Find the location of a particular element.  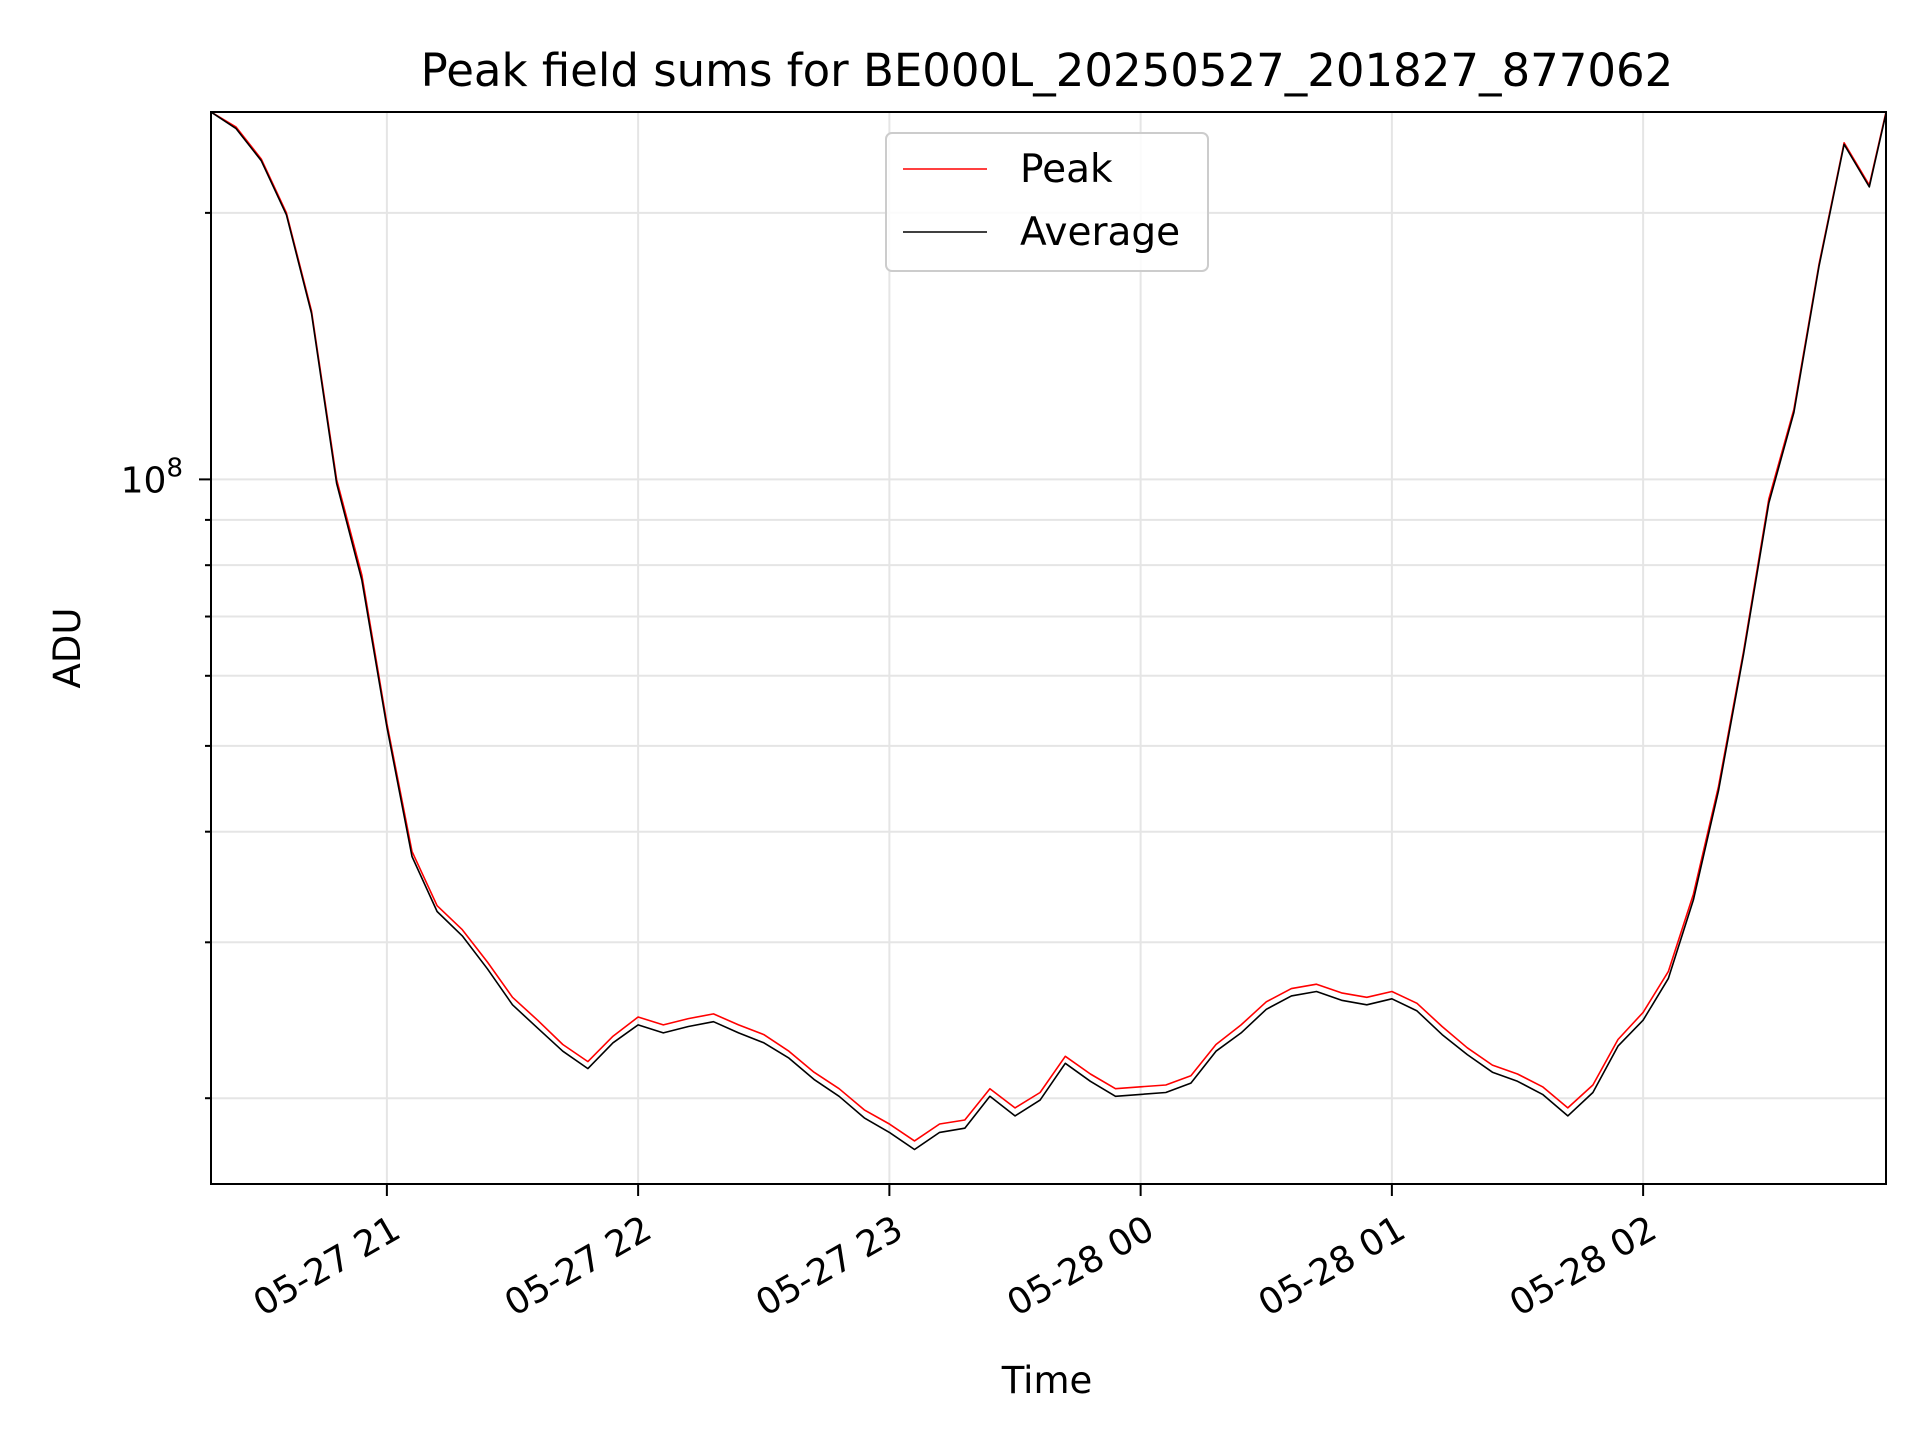

y-tick-label: 108 is located at coordinates (152, 477).